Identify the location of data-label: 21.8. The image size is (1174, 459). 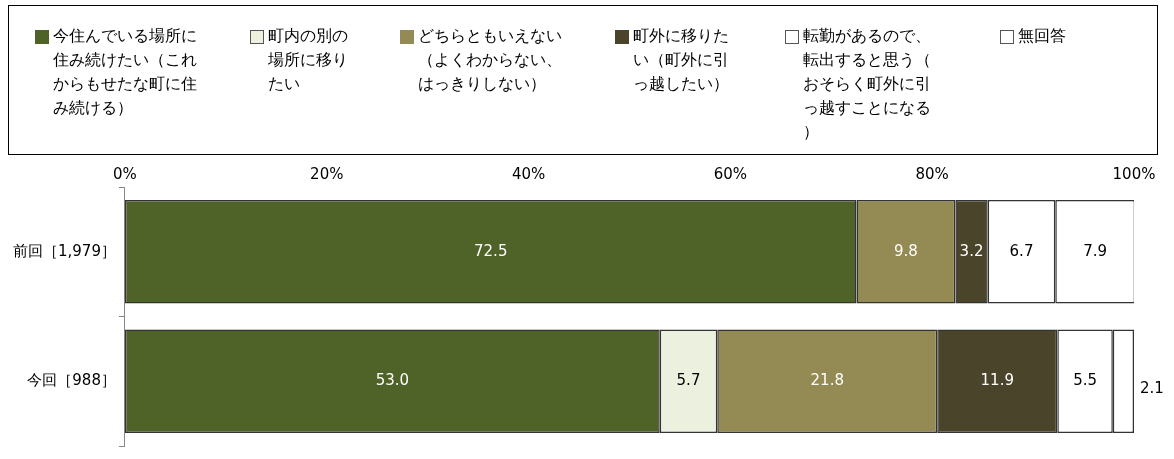
(827, 380).